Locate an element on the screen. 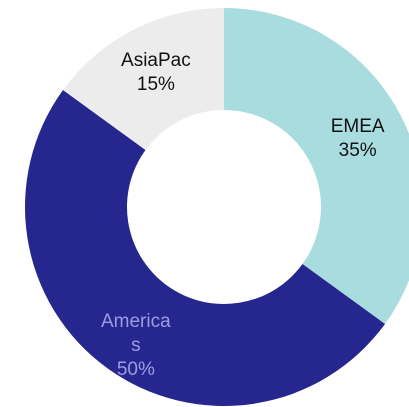 Image resolution: width=409 pixels, height=407 pixels. category-label: AsiaPac is located at coordinates (156, 61).